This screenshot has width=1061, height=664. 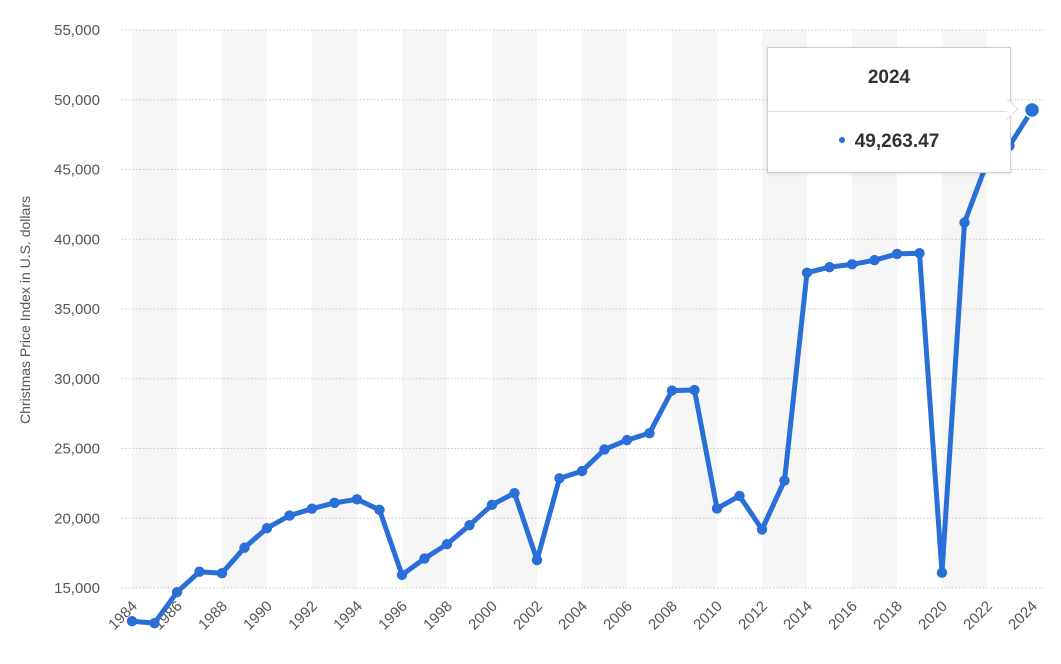 What do you see at coordinates (618, 616) in the screenshot?
I see `x-tick-label: 2006` at bounding box center [618, 616].